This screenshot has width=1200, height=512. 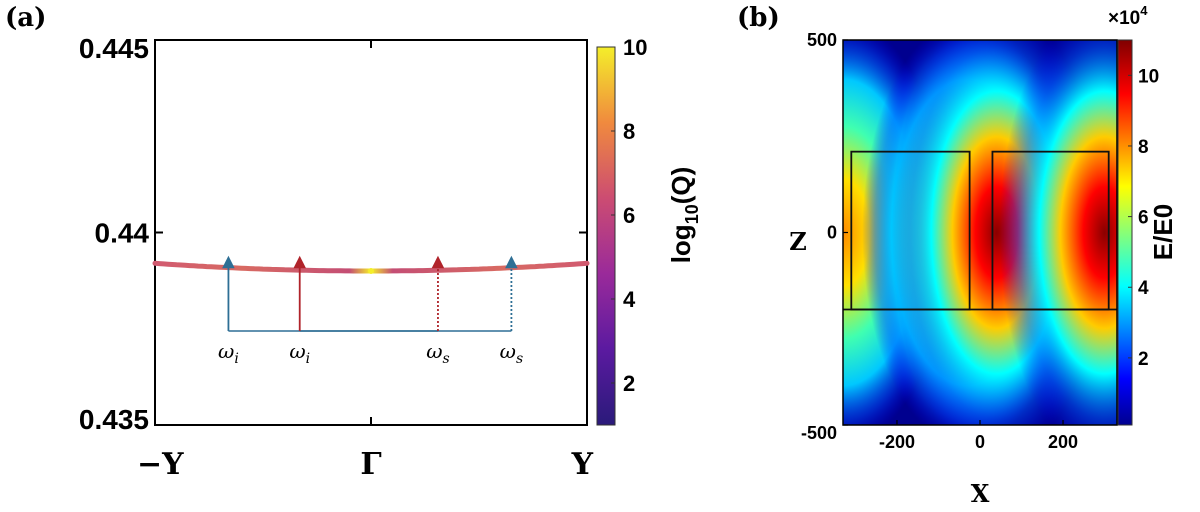 I want to click on field-hotspot, so click(x=1058, y=232).